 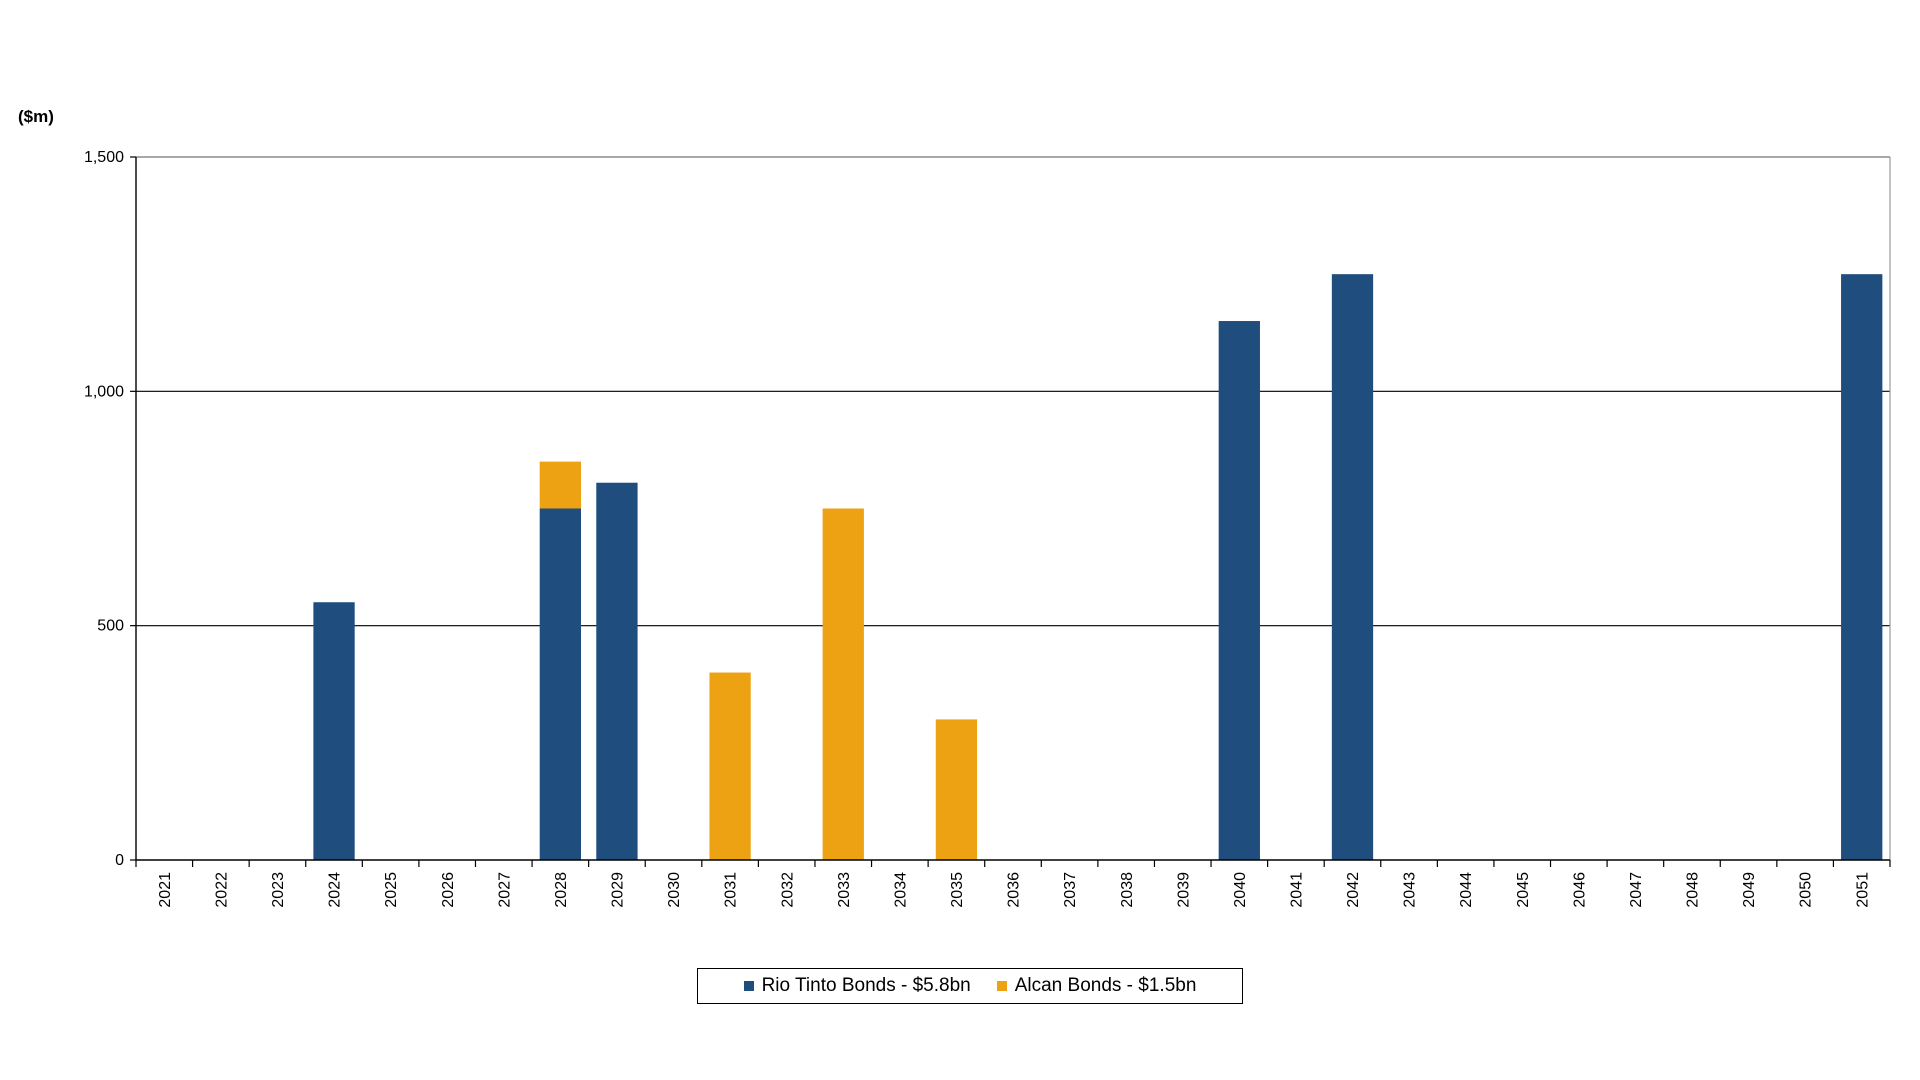 What do you see at coordinates (1240, 890) in the screenshot?
I see `x-tick-label-2040: 2040` at bounding box center [1240, 890].